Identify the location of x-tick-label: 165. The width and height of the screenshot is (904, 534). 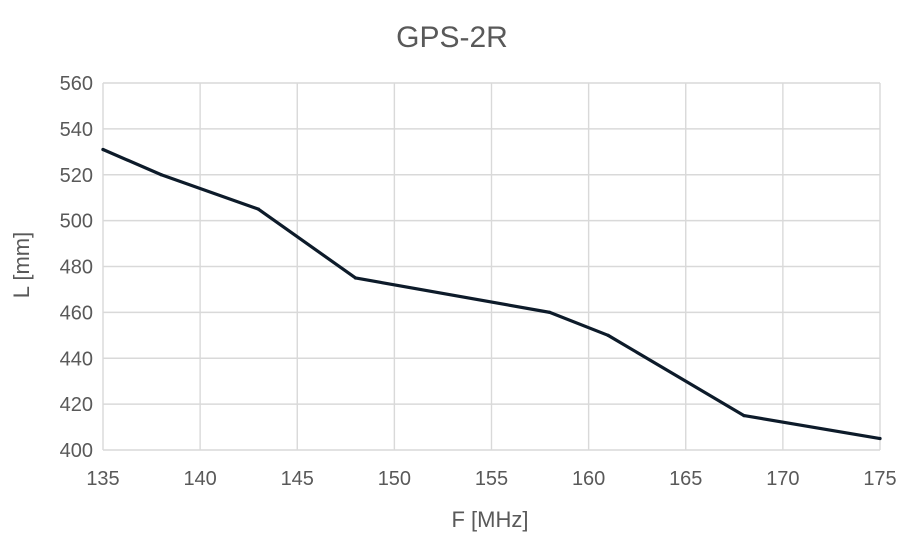
(685, 479).